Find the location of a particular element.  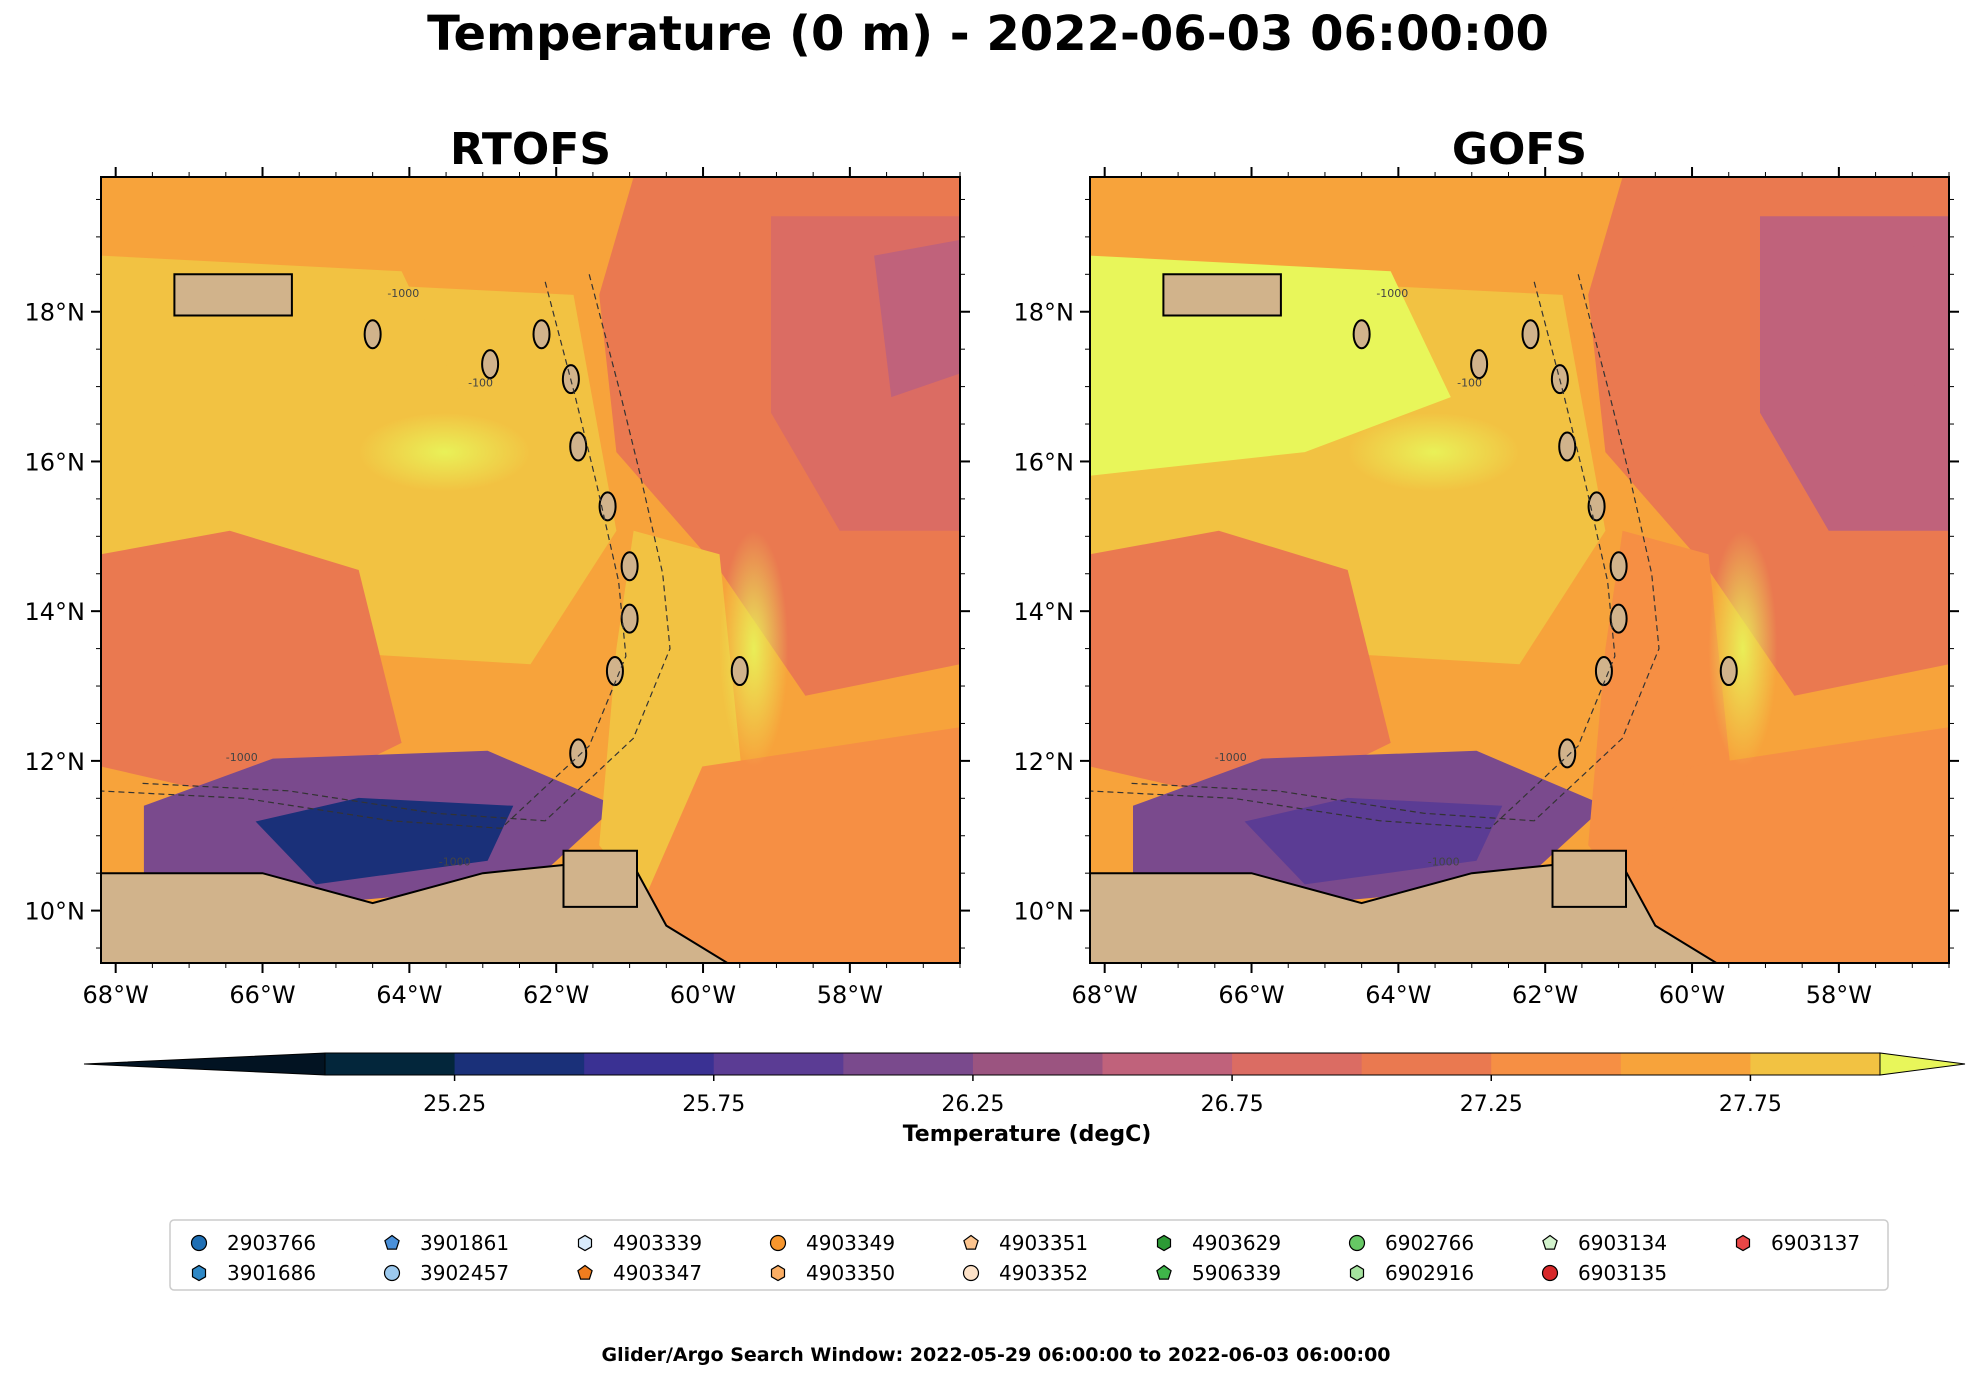

legend-item: 6903134 is located at coordinates (1604, 1243).